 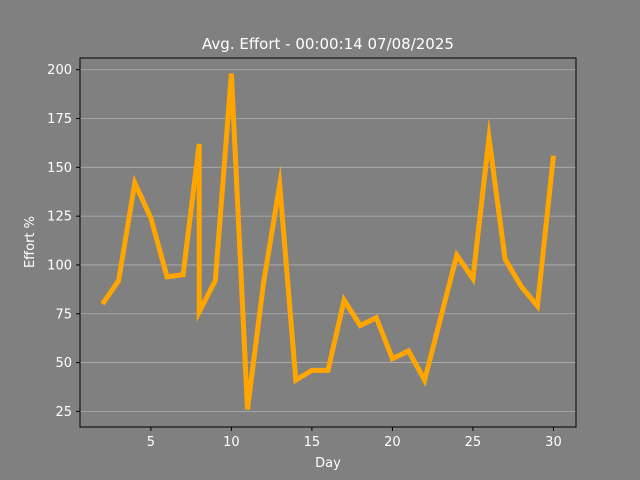 I want to click on x-axis-label: Day, so click(x=328, y=463).